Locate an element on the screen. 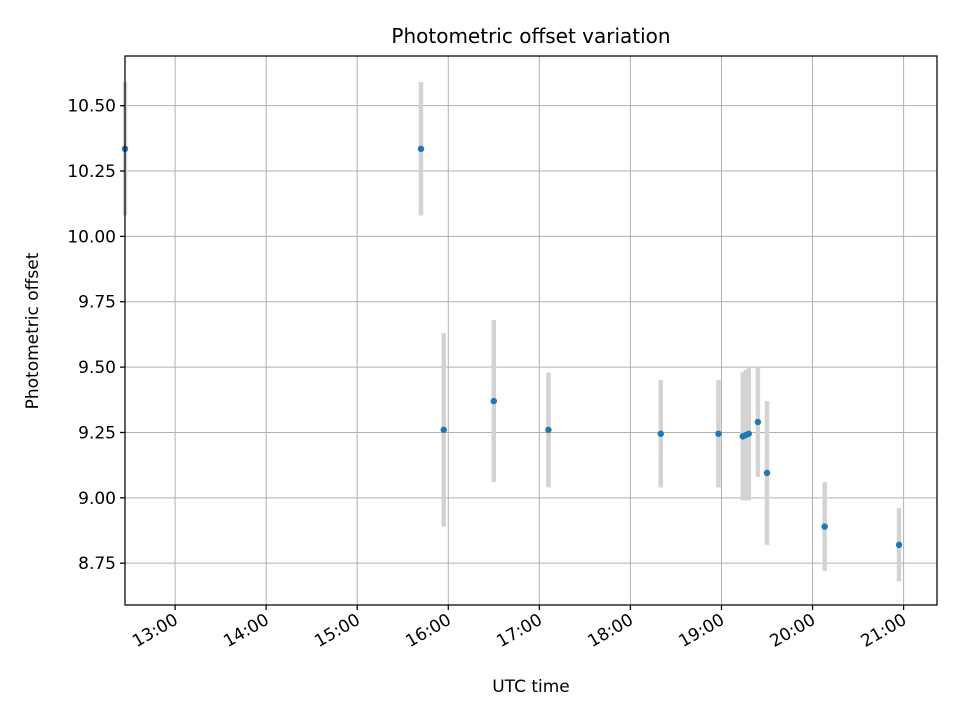 The height and width of the screenshot is (720, 960). chart-title: Photometric offset variation is located at coordinates (530, 36).